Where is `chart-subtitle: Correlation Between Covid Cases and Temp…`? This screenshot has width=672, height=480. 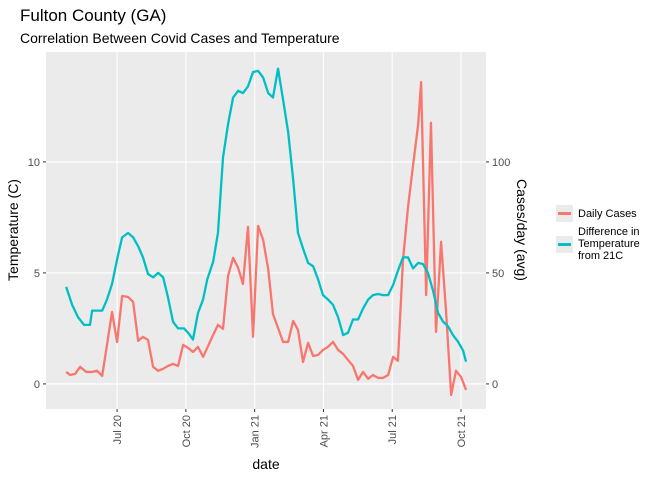 chart-subtitle: Correlation Between Covid Cases and Temp… is located at coordinates (180, 38).